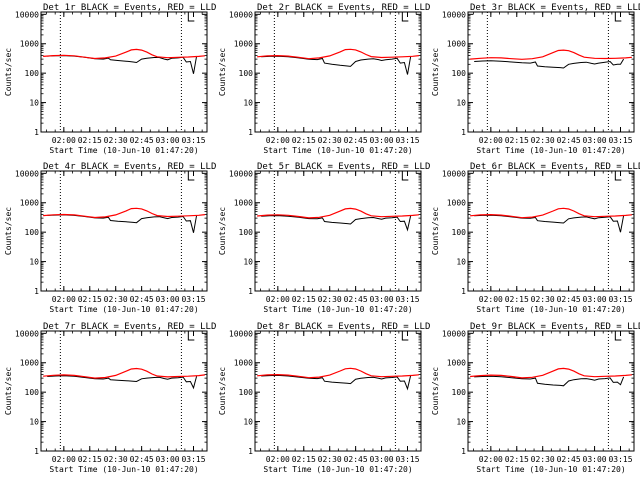 The width and height of the screenshot is (640, 480). Describe the element at coordinates (555, 327) in the screenshot. I see `panel-title: Det 9r BLACK = Events, RED = LLD` at that location.